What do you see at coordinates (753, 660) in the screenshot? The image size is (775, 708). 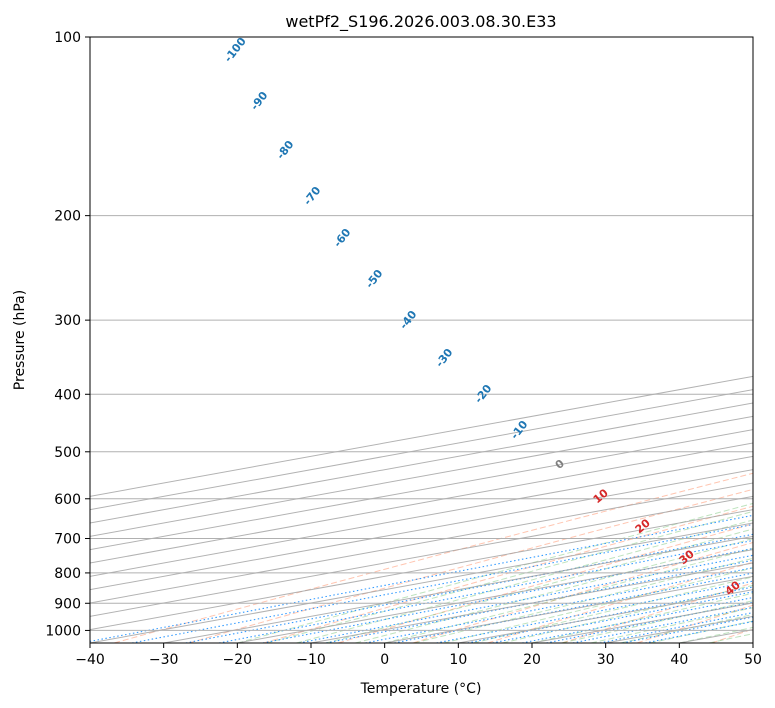 I see `x-tick-label: 50` at bounding box center [753, 660].